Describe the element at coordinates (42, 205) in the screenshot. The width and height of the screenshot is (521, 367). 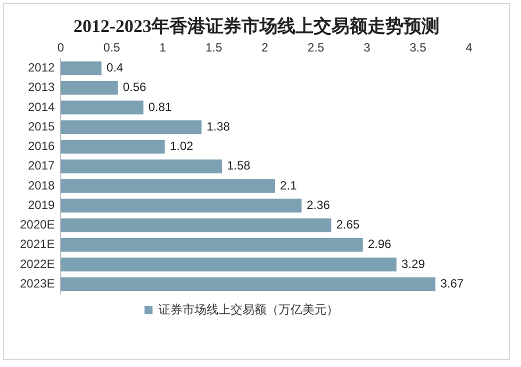
I see `y-tick-label: 2019` at that location.